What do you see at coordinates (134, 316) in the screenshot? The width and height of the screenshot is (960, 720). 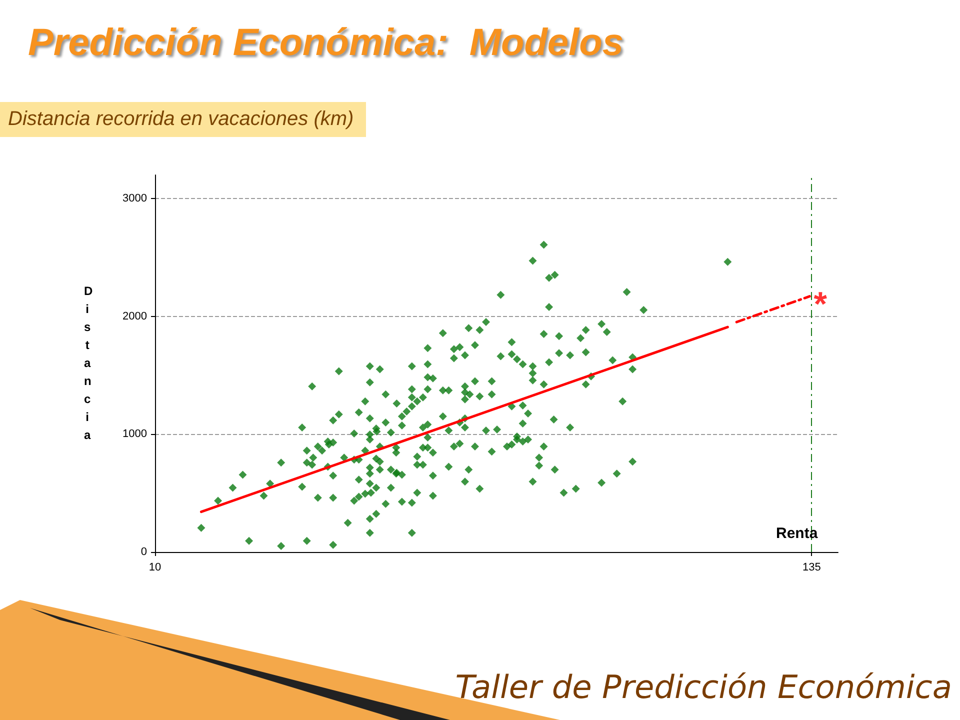 I see `y-tick-label: 2000` at bounding box center [134, 316].